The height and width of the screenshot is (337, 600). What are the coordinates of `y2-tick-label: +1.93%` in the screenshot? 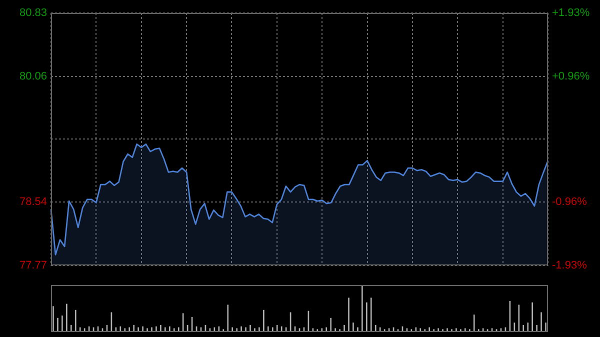 It's located at (571, 13).